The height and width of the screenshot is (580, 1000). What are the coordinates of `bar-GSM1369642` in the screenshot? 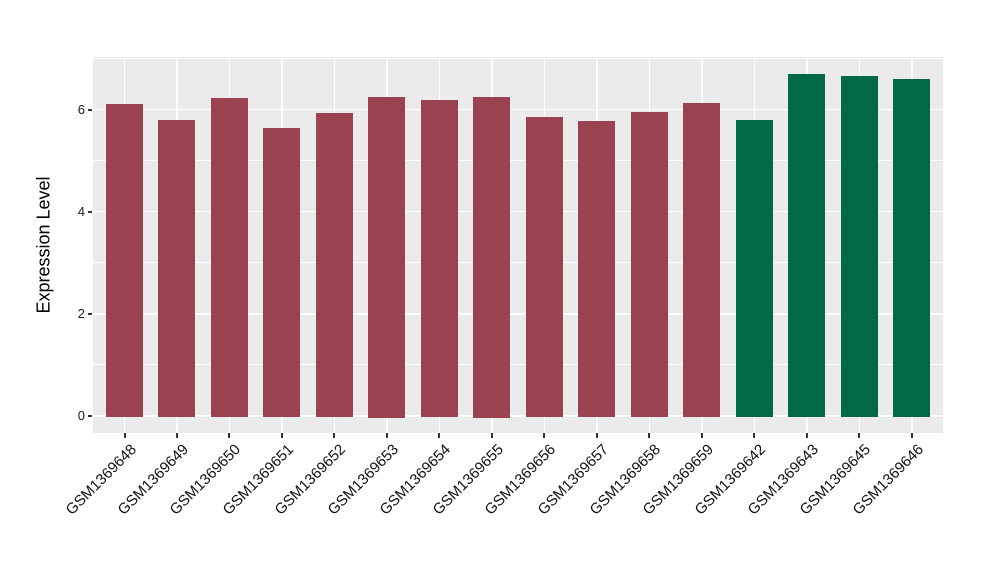 It's located at (754, 268).